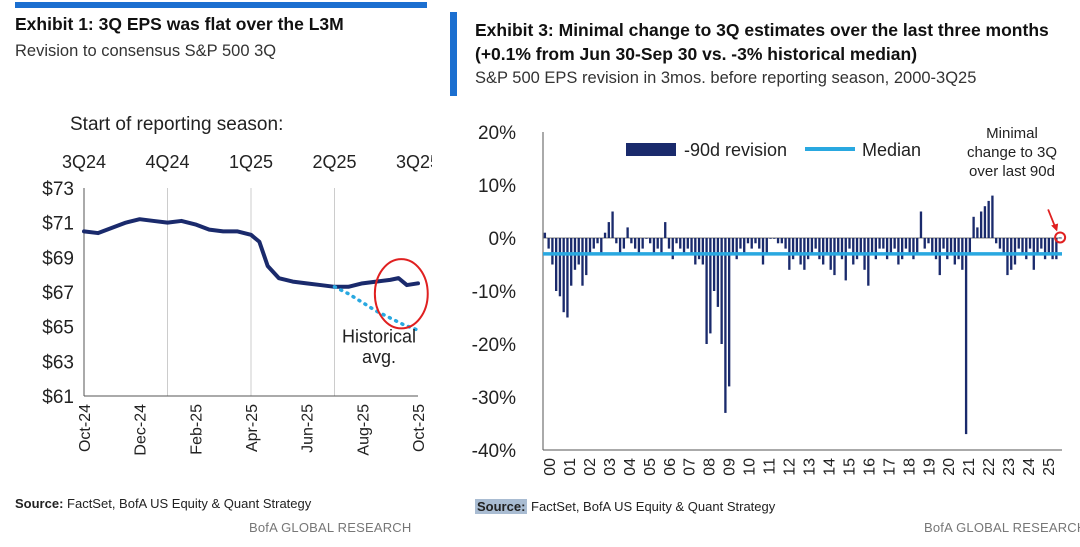 This screenshot has height=547, width=1080. Describe the element at coordinates (453, 54) in the screenshot. I see `exhibit-3-accent-bar` at that location.